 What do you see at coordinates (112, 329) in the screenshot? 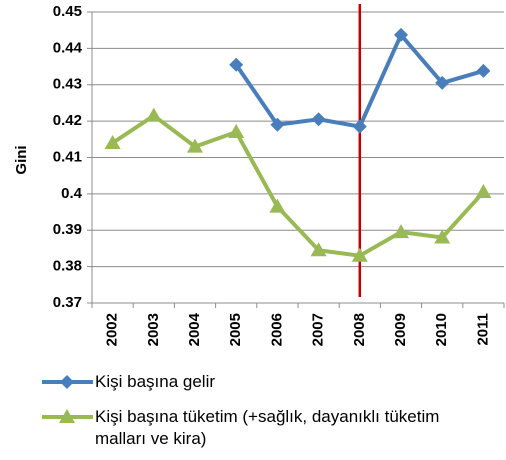
I see `x-tick-label: 2002` at bounding box center [112, 329].